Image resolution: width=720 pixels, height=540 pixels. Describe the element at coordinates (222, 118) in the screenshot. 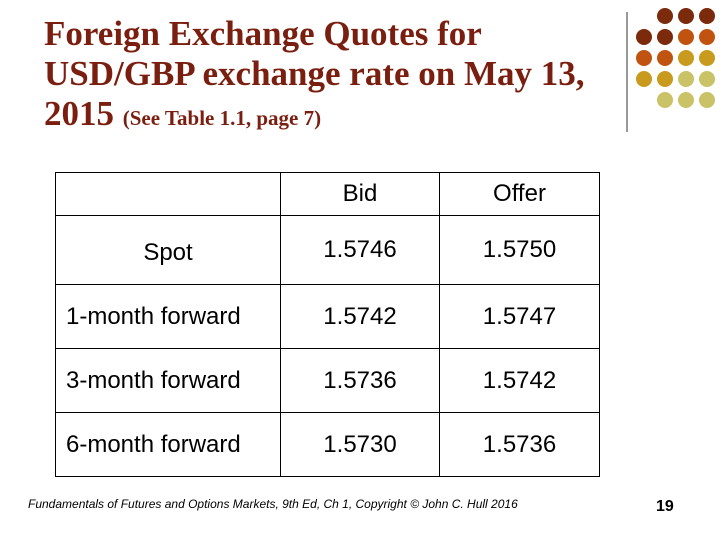

I see `title-note: (See Table 1.1, page 7)` at that location.